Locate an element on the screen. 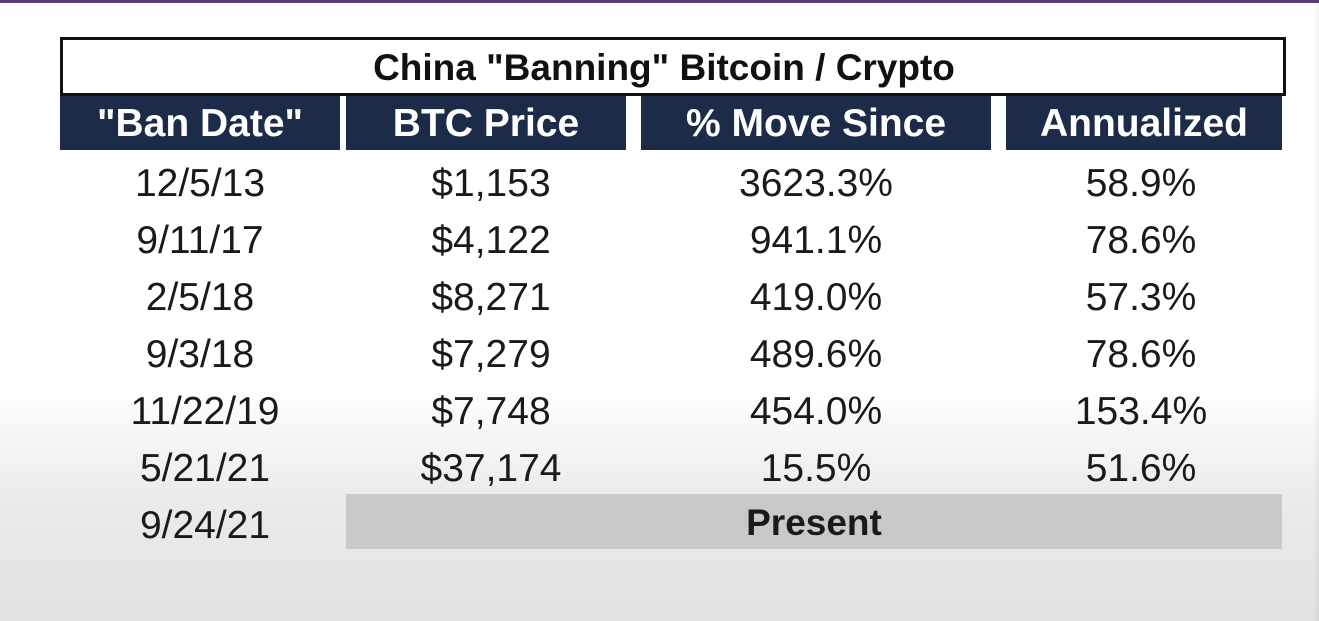 The height and width of the screenshot is (621, 1319). table-title: China "Banning" Bitcoin / Crypto is located at coordinates (673, 66).